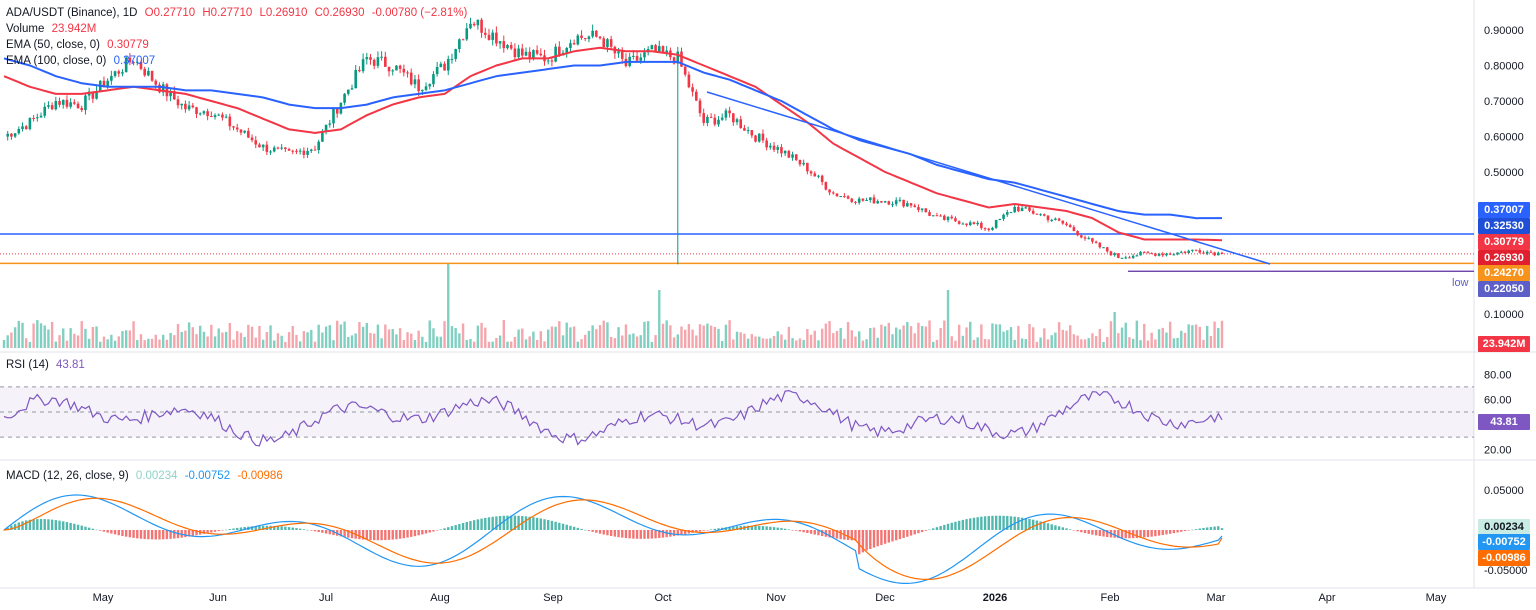  I want to click on rsi-tick-label: 80.00, so click(1498, 375).